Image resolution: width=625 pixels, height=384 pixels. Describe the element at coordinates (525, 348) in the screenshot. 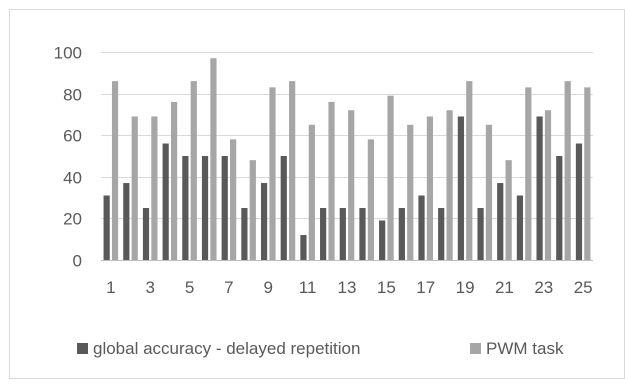

I see `legend-label-series-2: PWM task` at that location.